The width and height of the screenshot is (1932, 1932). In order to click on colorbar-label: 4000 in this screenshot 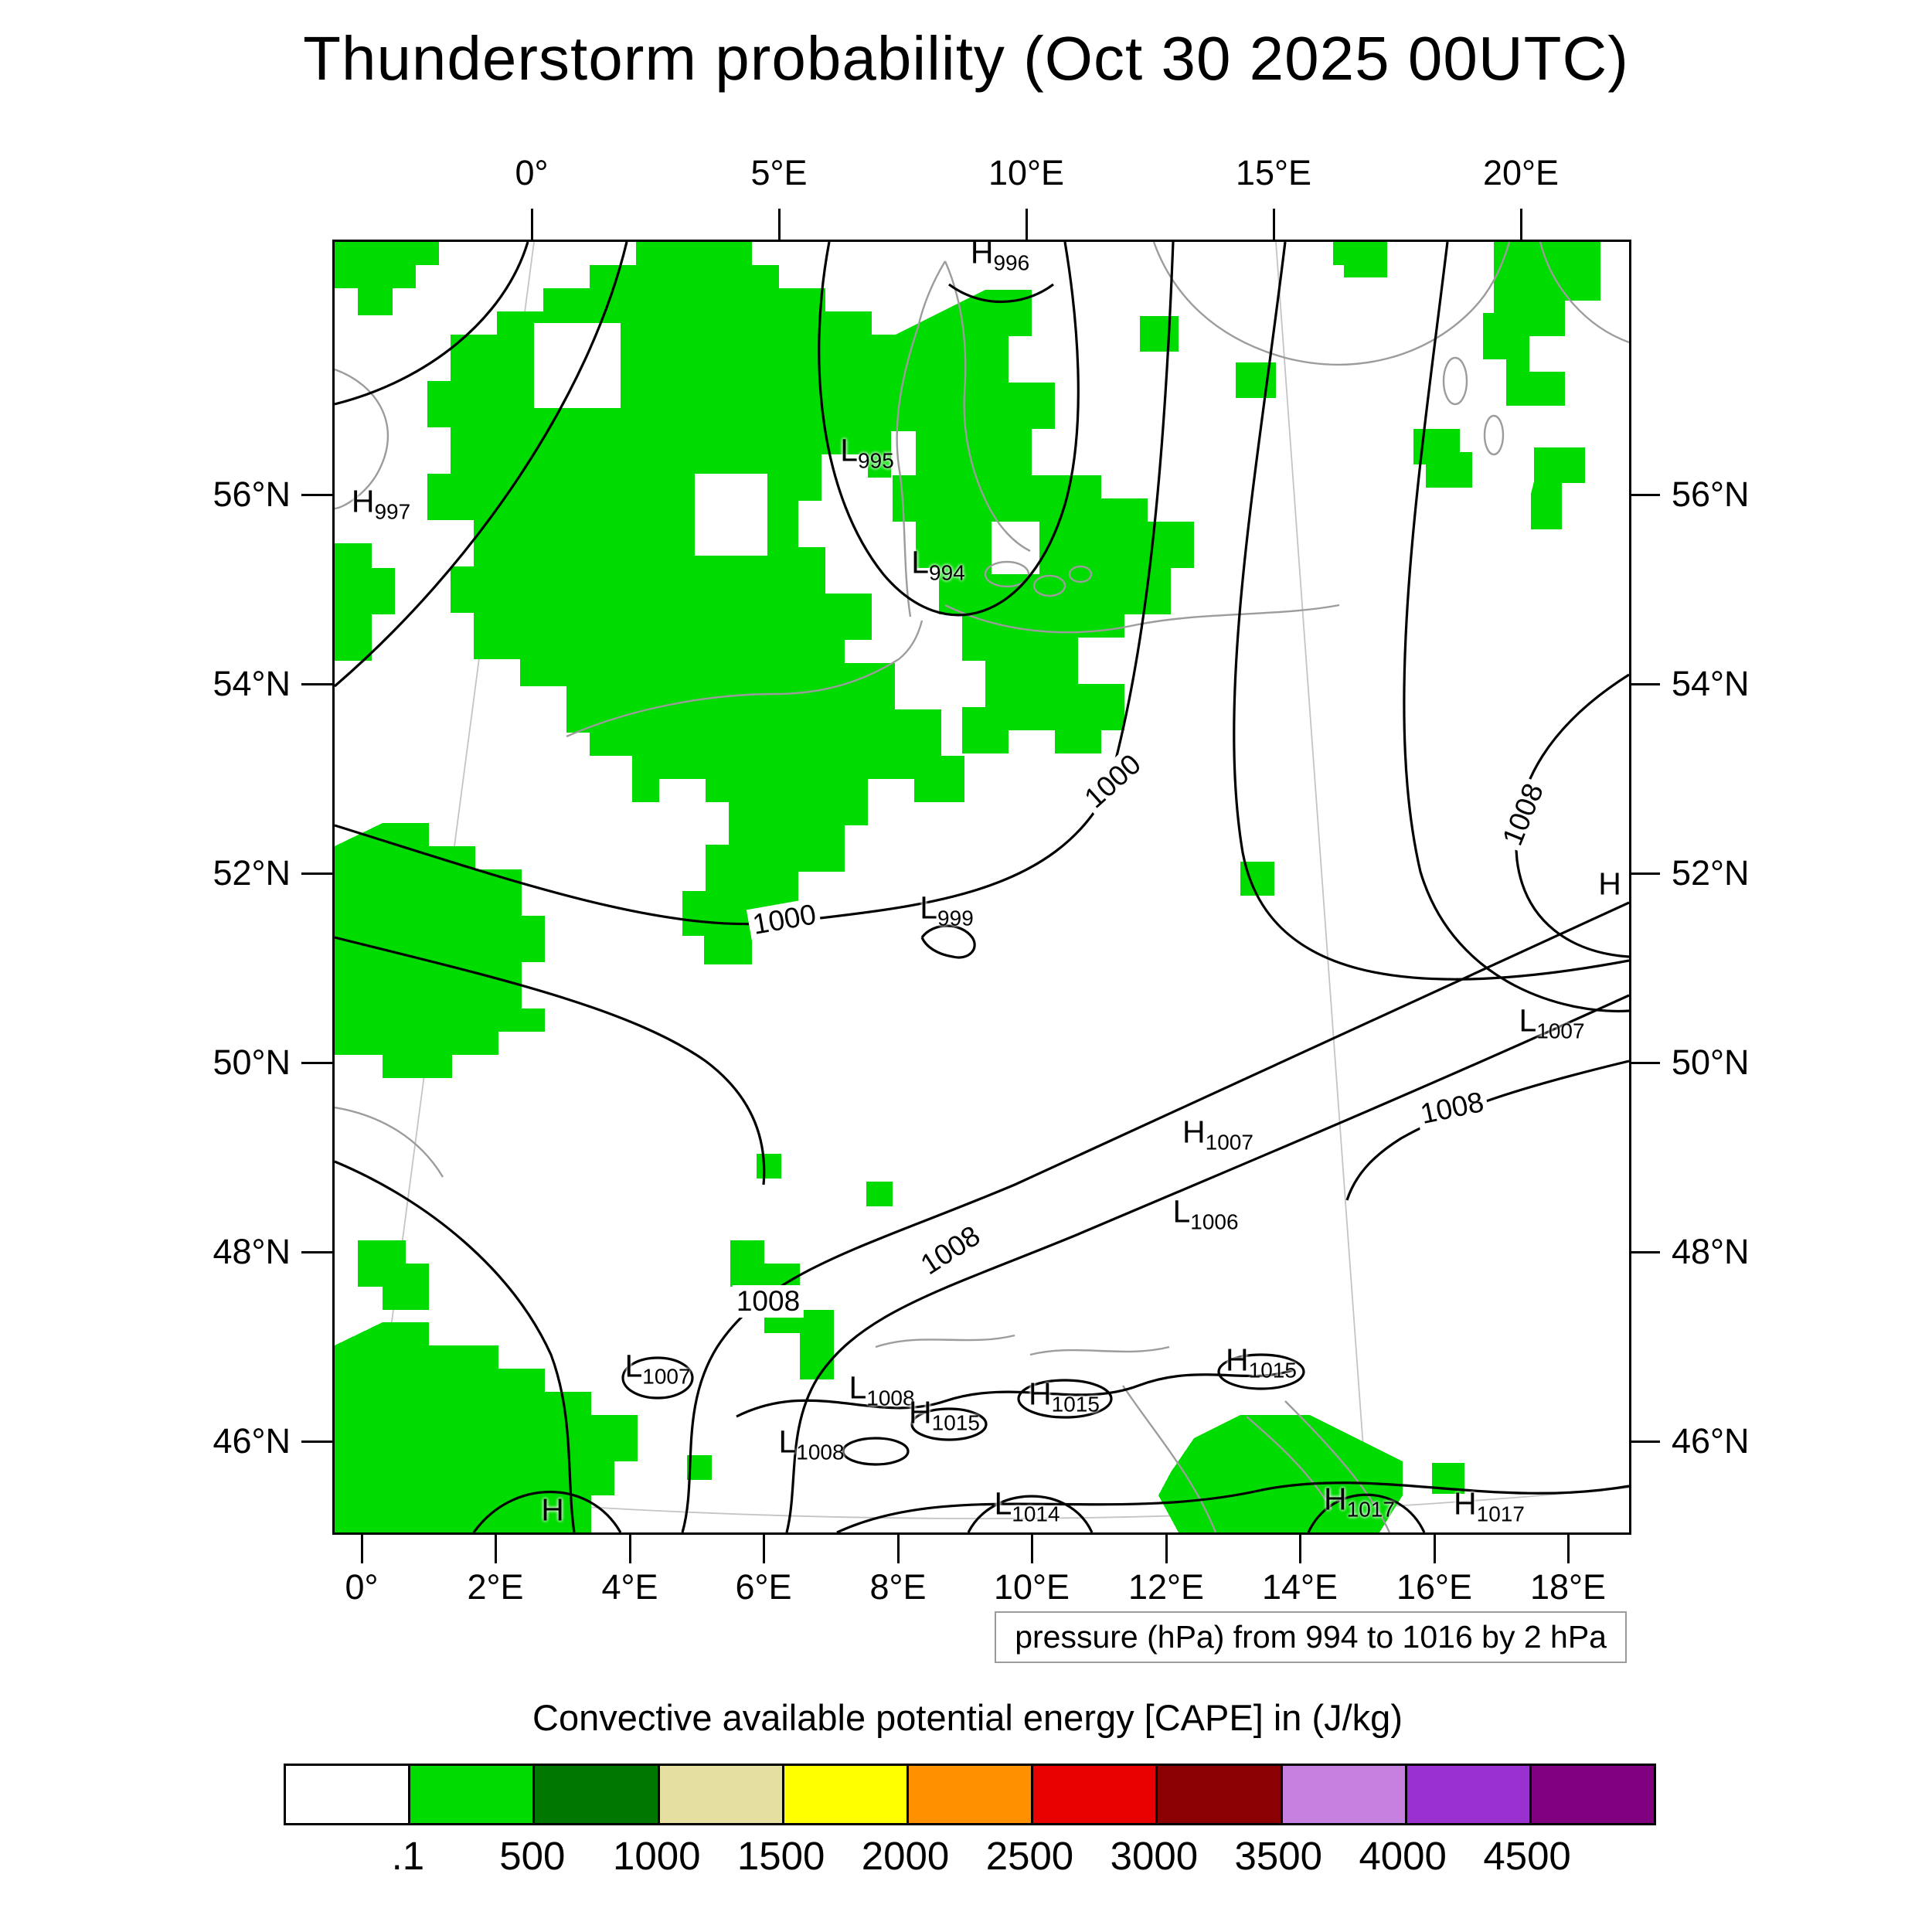, I will do `click(1403, 1856)`.